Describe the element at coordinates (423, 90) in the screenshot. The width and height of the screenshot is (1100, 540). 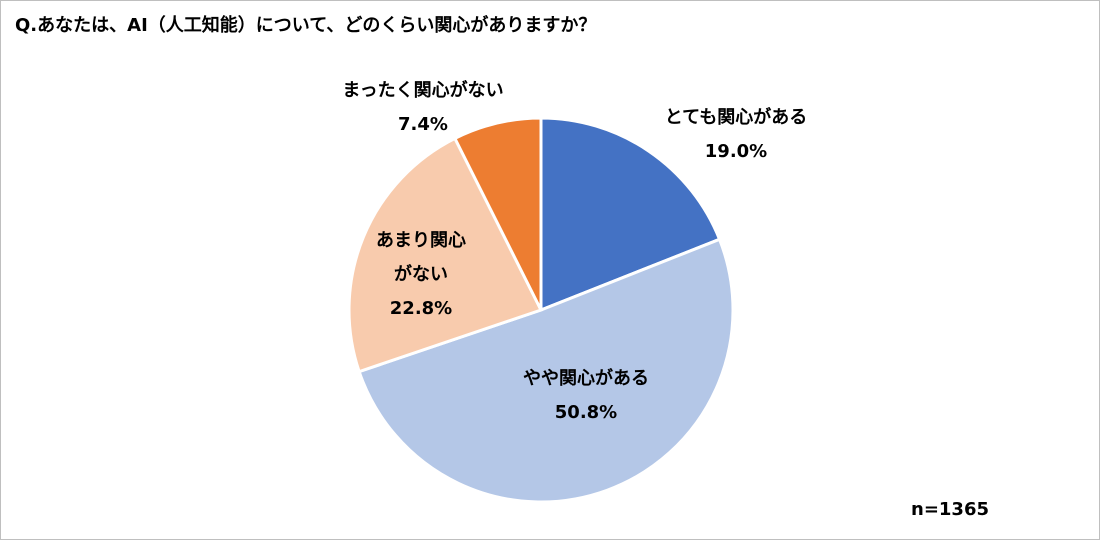
I see `category-label: まったく関心がない` at that location.